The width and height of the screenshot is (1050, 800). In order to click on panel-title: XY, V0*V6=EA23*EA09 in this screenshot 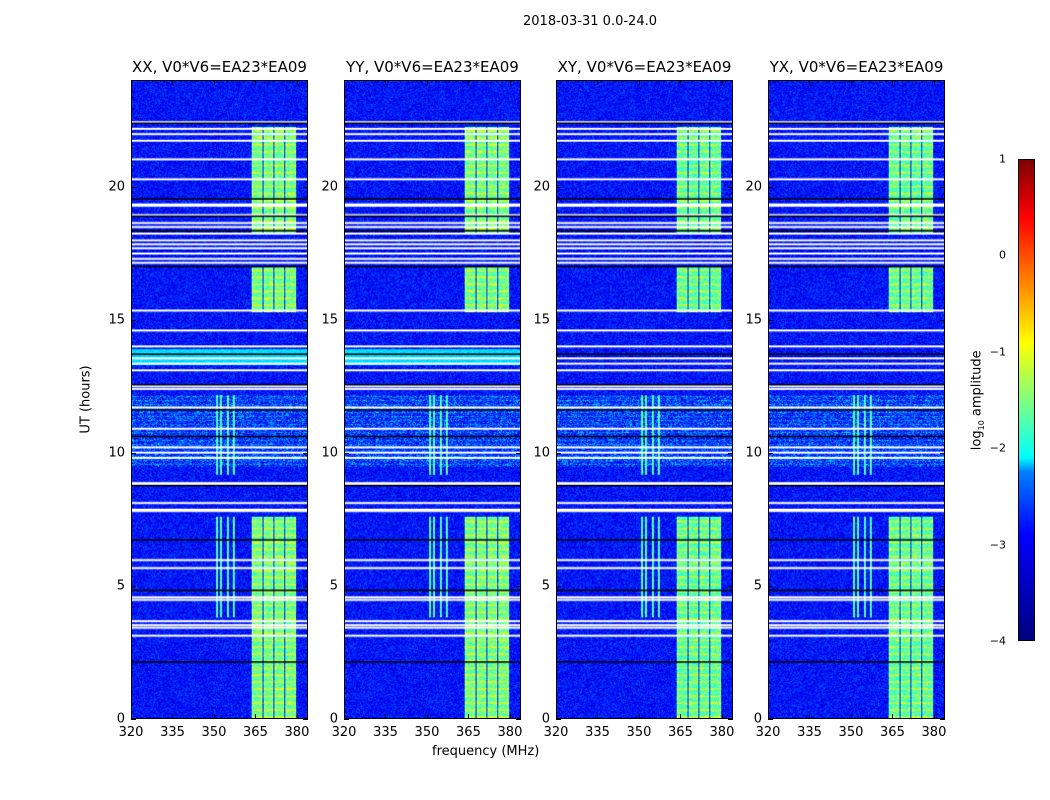, I will do `click(644, 67)`.